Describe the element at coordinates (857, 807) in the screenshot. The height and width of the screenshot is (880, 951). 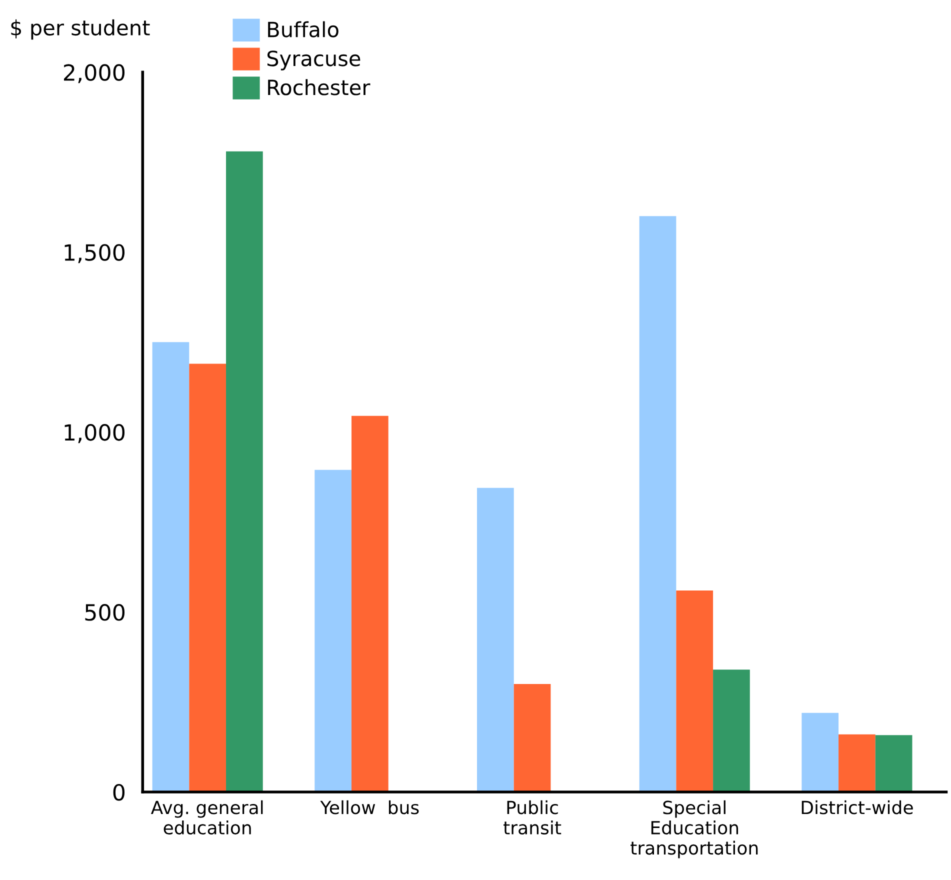
I see `x-tick-label: District-wide` at that location.